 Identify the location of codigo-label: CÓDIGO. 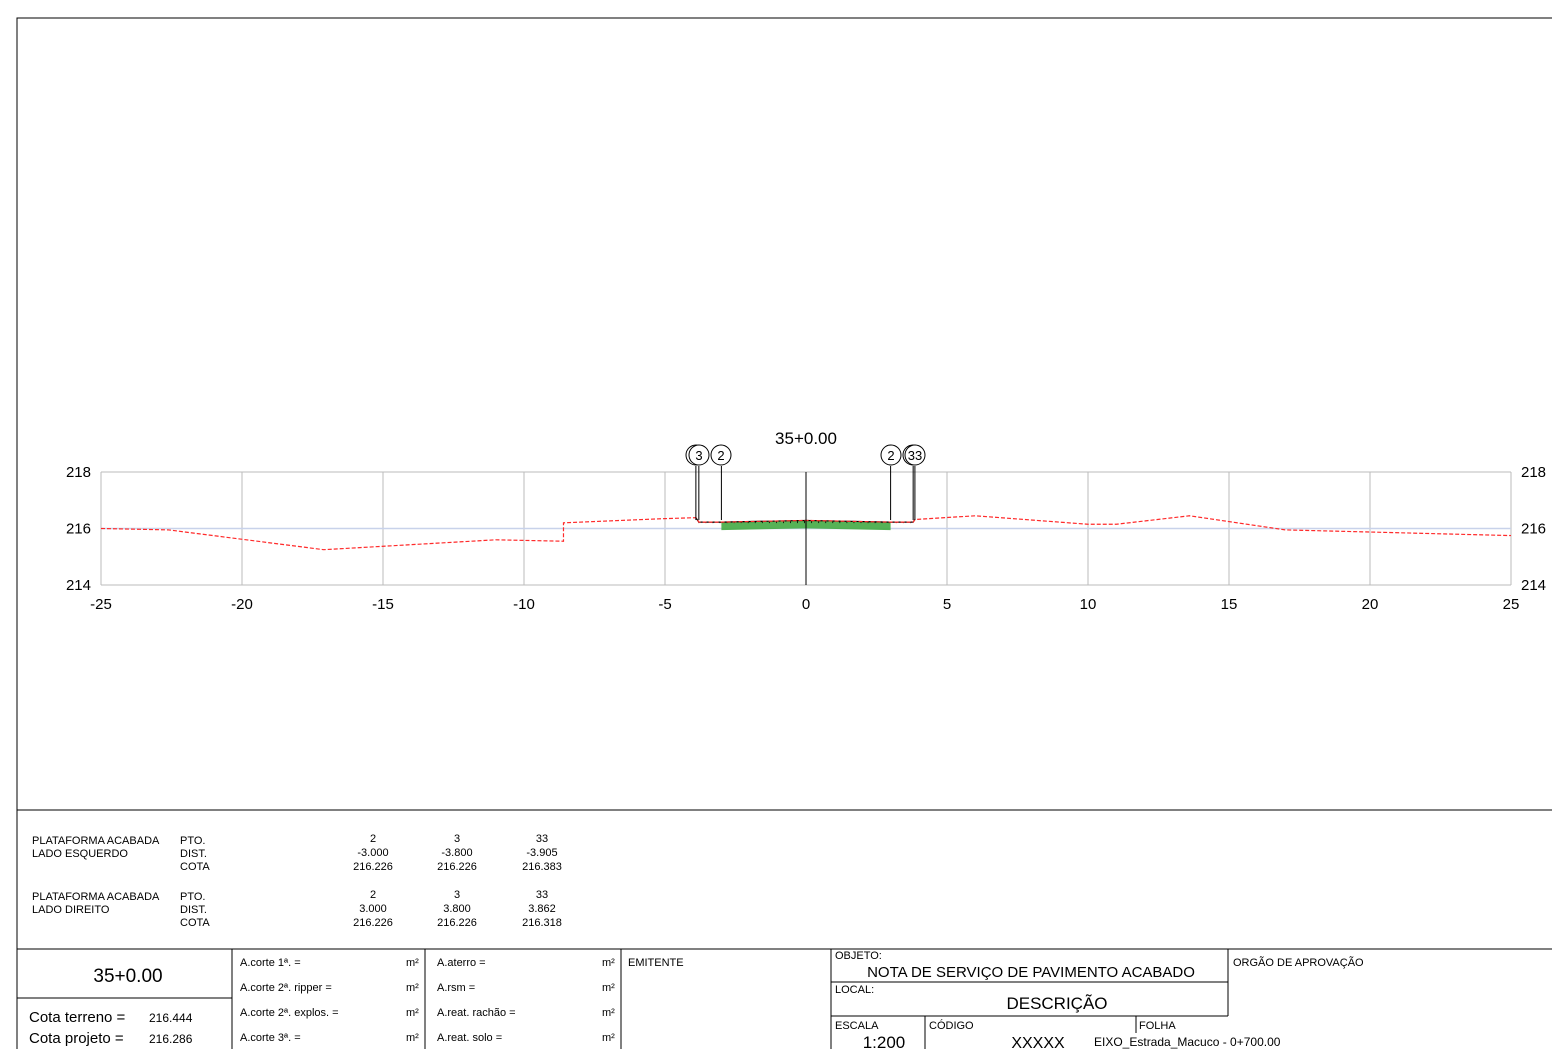
(951, 1025).